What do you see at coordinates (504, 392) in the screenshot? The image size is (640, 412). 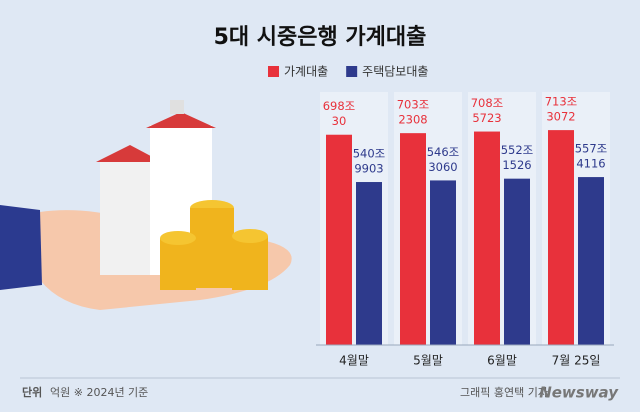 I see `credit: 그래픽 홍연택 기자` at bounding box center [504, 392].